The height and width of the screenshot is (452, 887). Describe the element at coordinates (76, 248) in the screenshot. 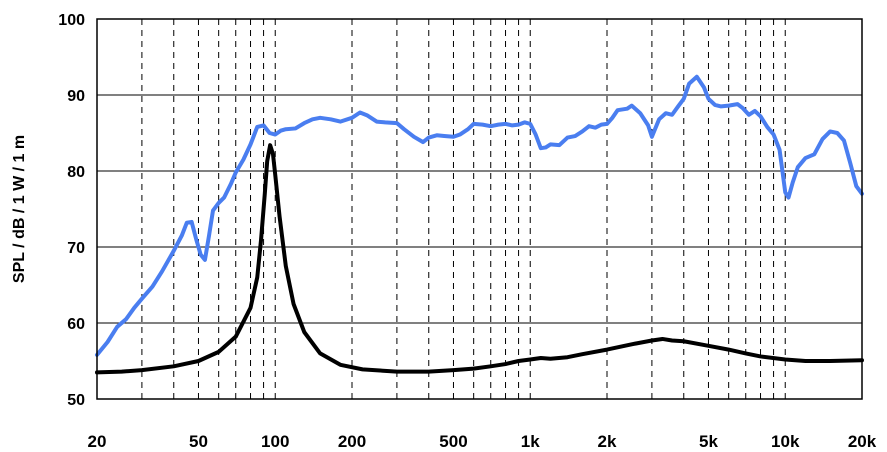

I see `y-tick-label: 70` at that location.